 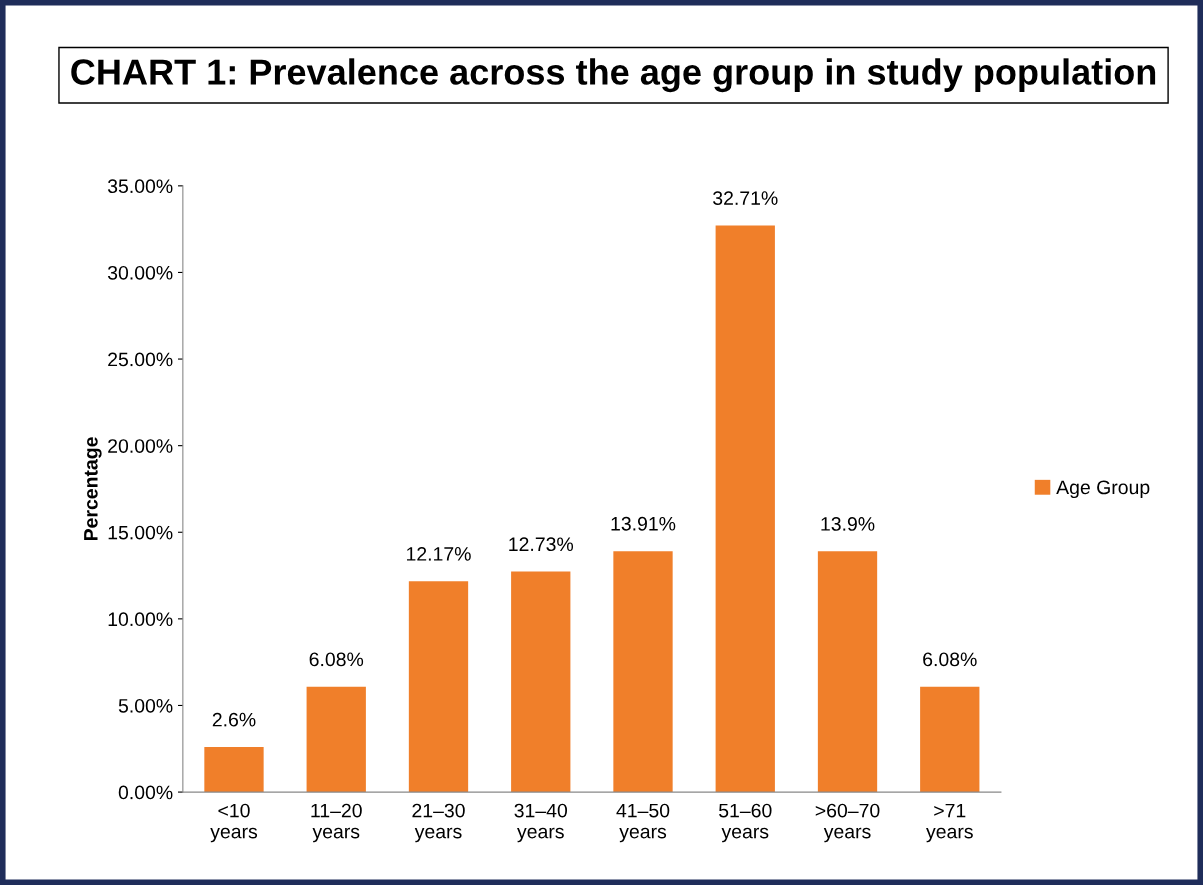 What do you see at coordinates (140, 272) in the screenshot?
I see `y-tick-label: 30.00%` at bounding box center [140, 272].